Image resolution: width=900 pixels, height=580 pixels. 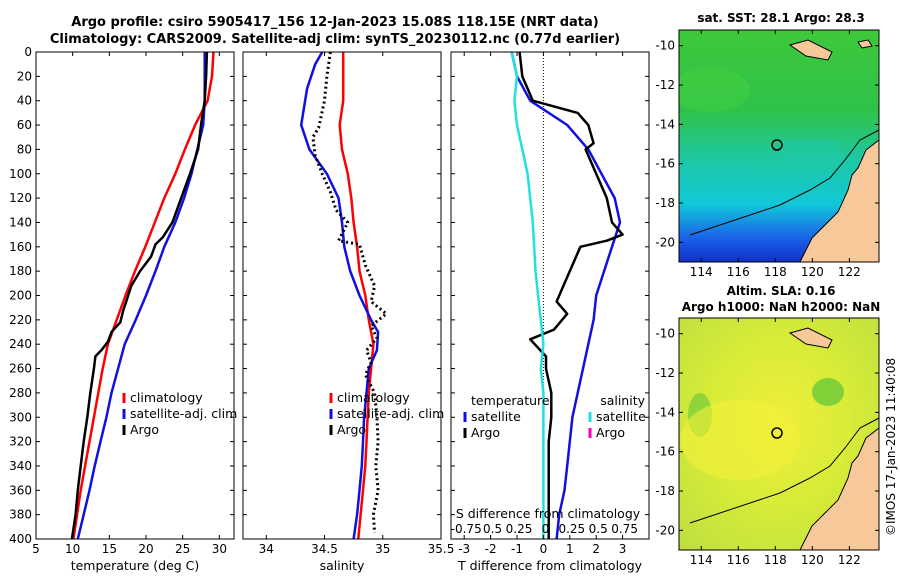 I want to click on y-tick-label: 60, so click(x=24, y=125).